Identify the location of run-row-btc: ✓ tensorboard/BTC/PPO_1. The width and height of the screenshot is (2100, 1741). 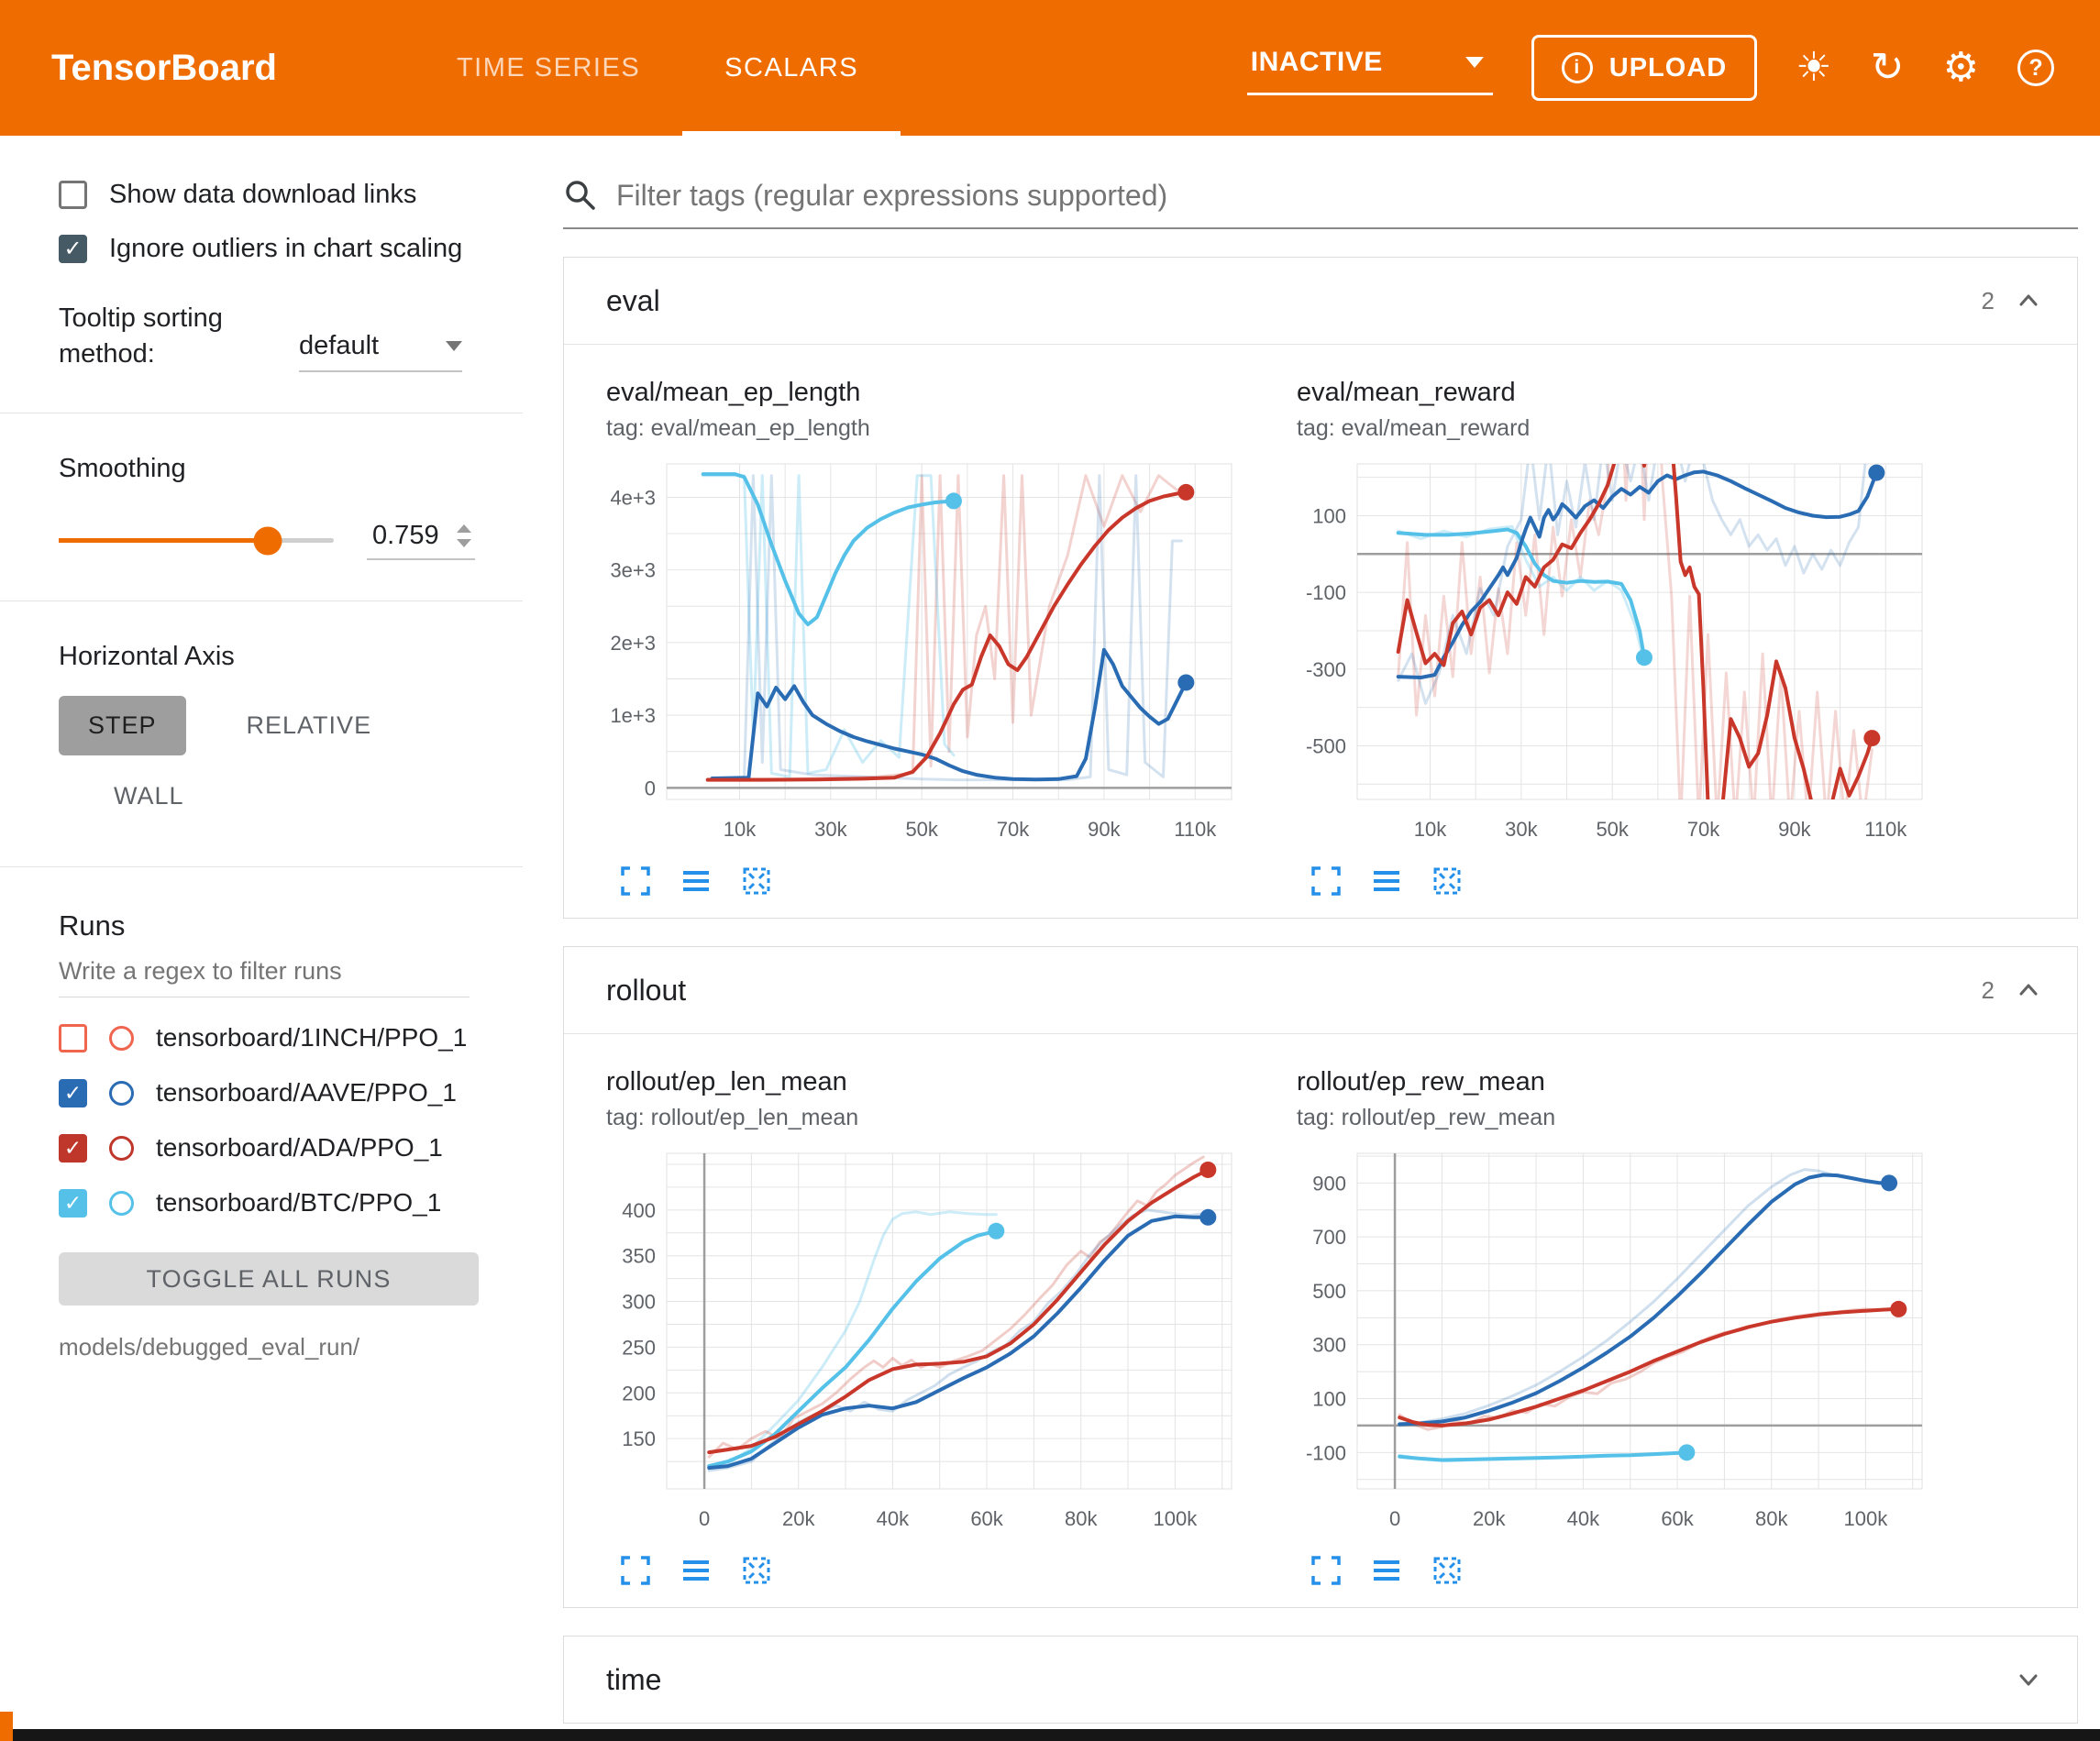
(274, 1203).